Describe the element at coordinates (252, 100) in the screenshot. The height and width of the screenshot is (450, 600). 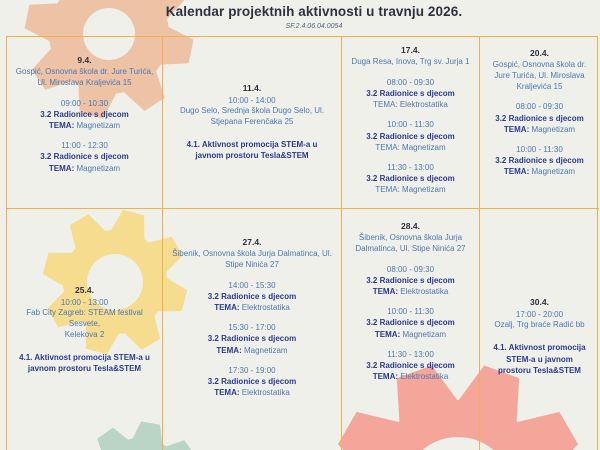
I see `event-time: 10:00 - 14:00` at that location.